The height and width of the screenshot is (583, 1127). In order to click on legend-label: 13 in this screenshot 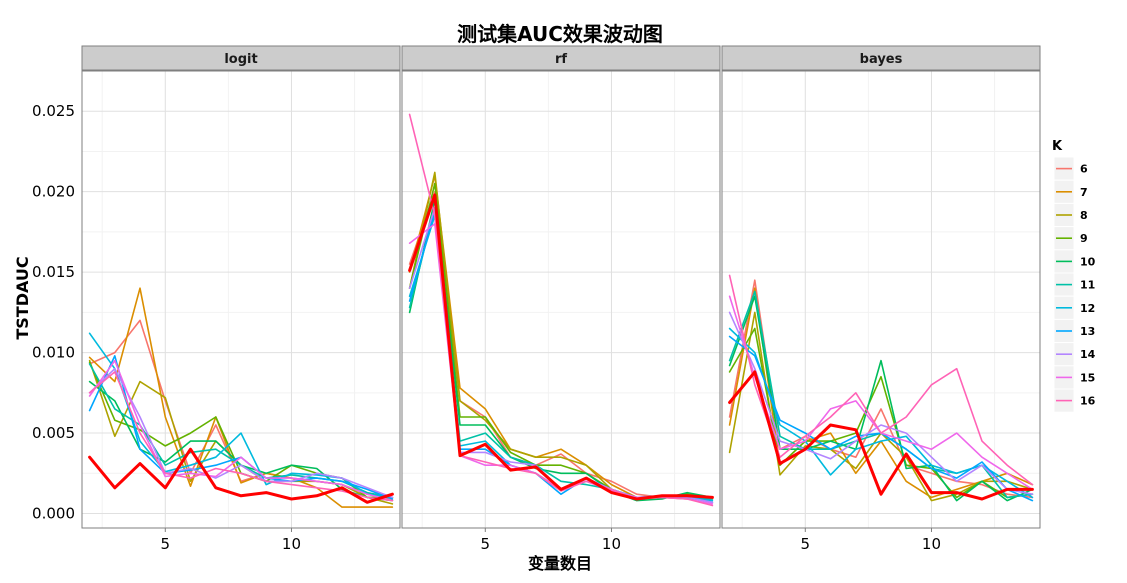, I will do `click(1087, 331)`.